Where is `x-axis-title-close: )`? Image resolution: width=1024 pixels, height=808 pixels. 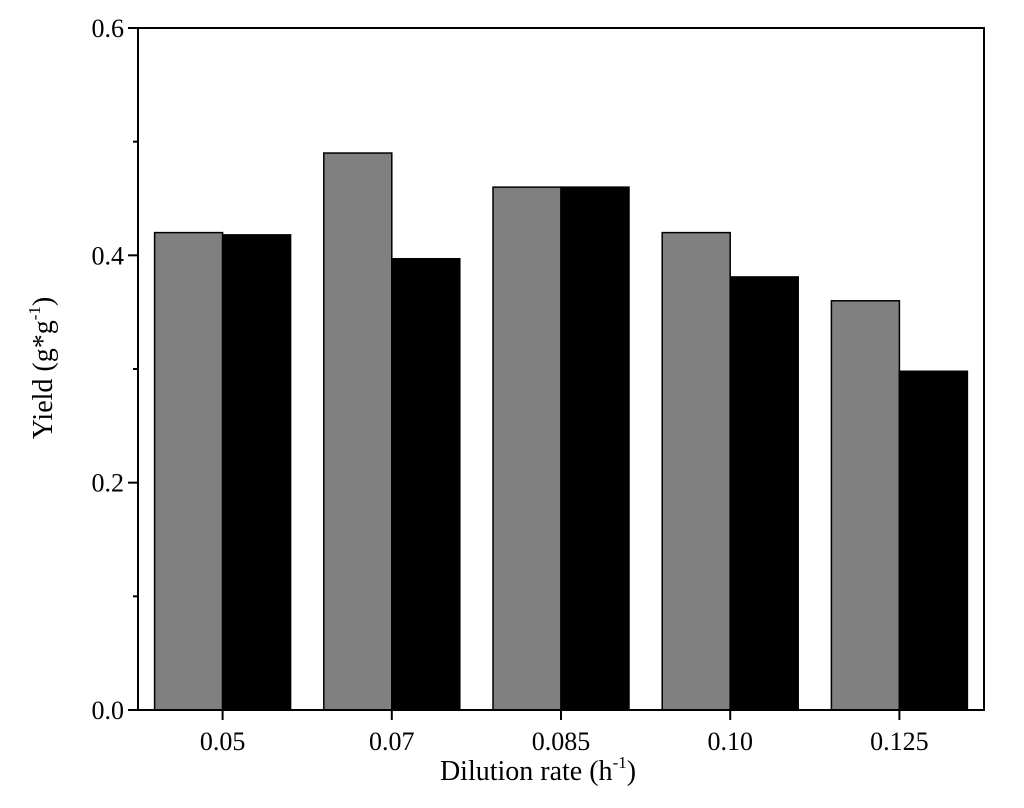 x-axis-title-close: ) is located at coordinates (631, 771).